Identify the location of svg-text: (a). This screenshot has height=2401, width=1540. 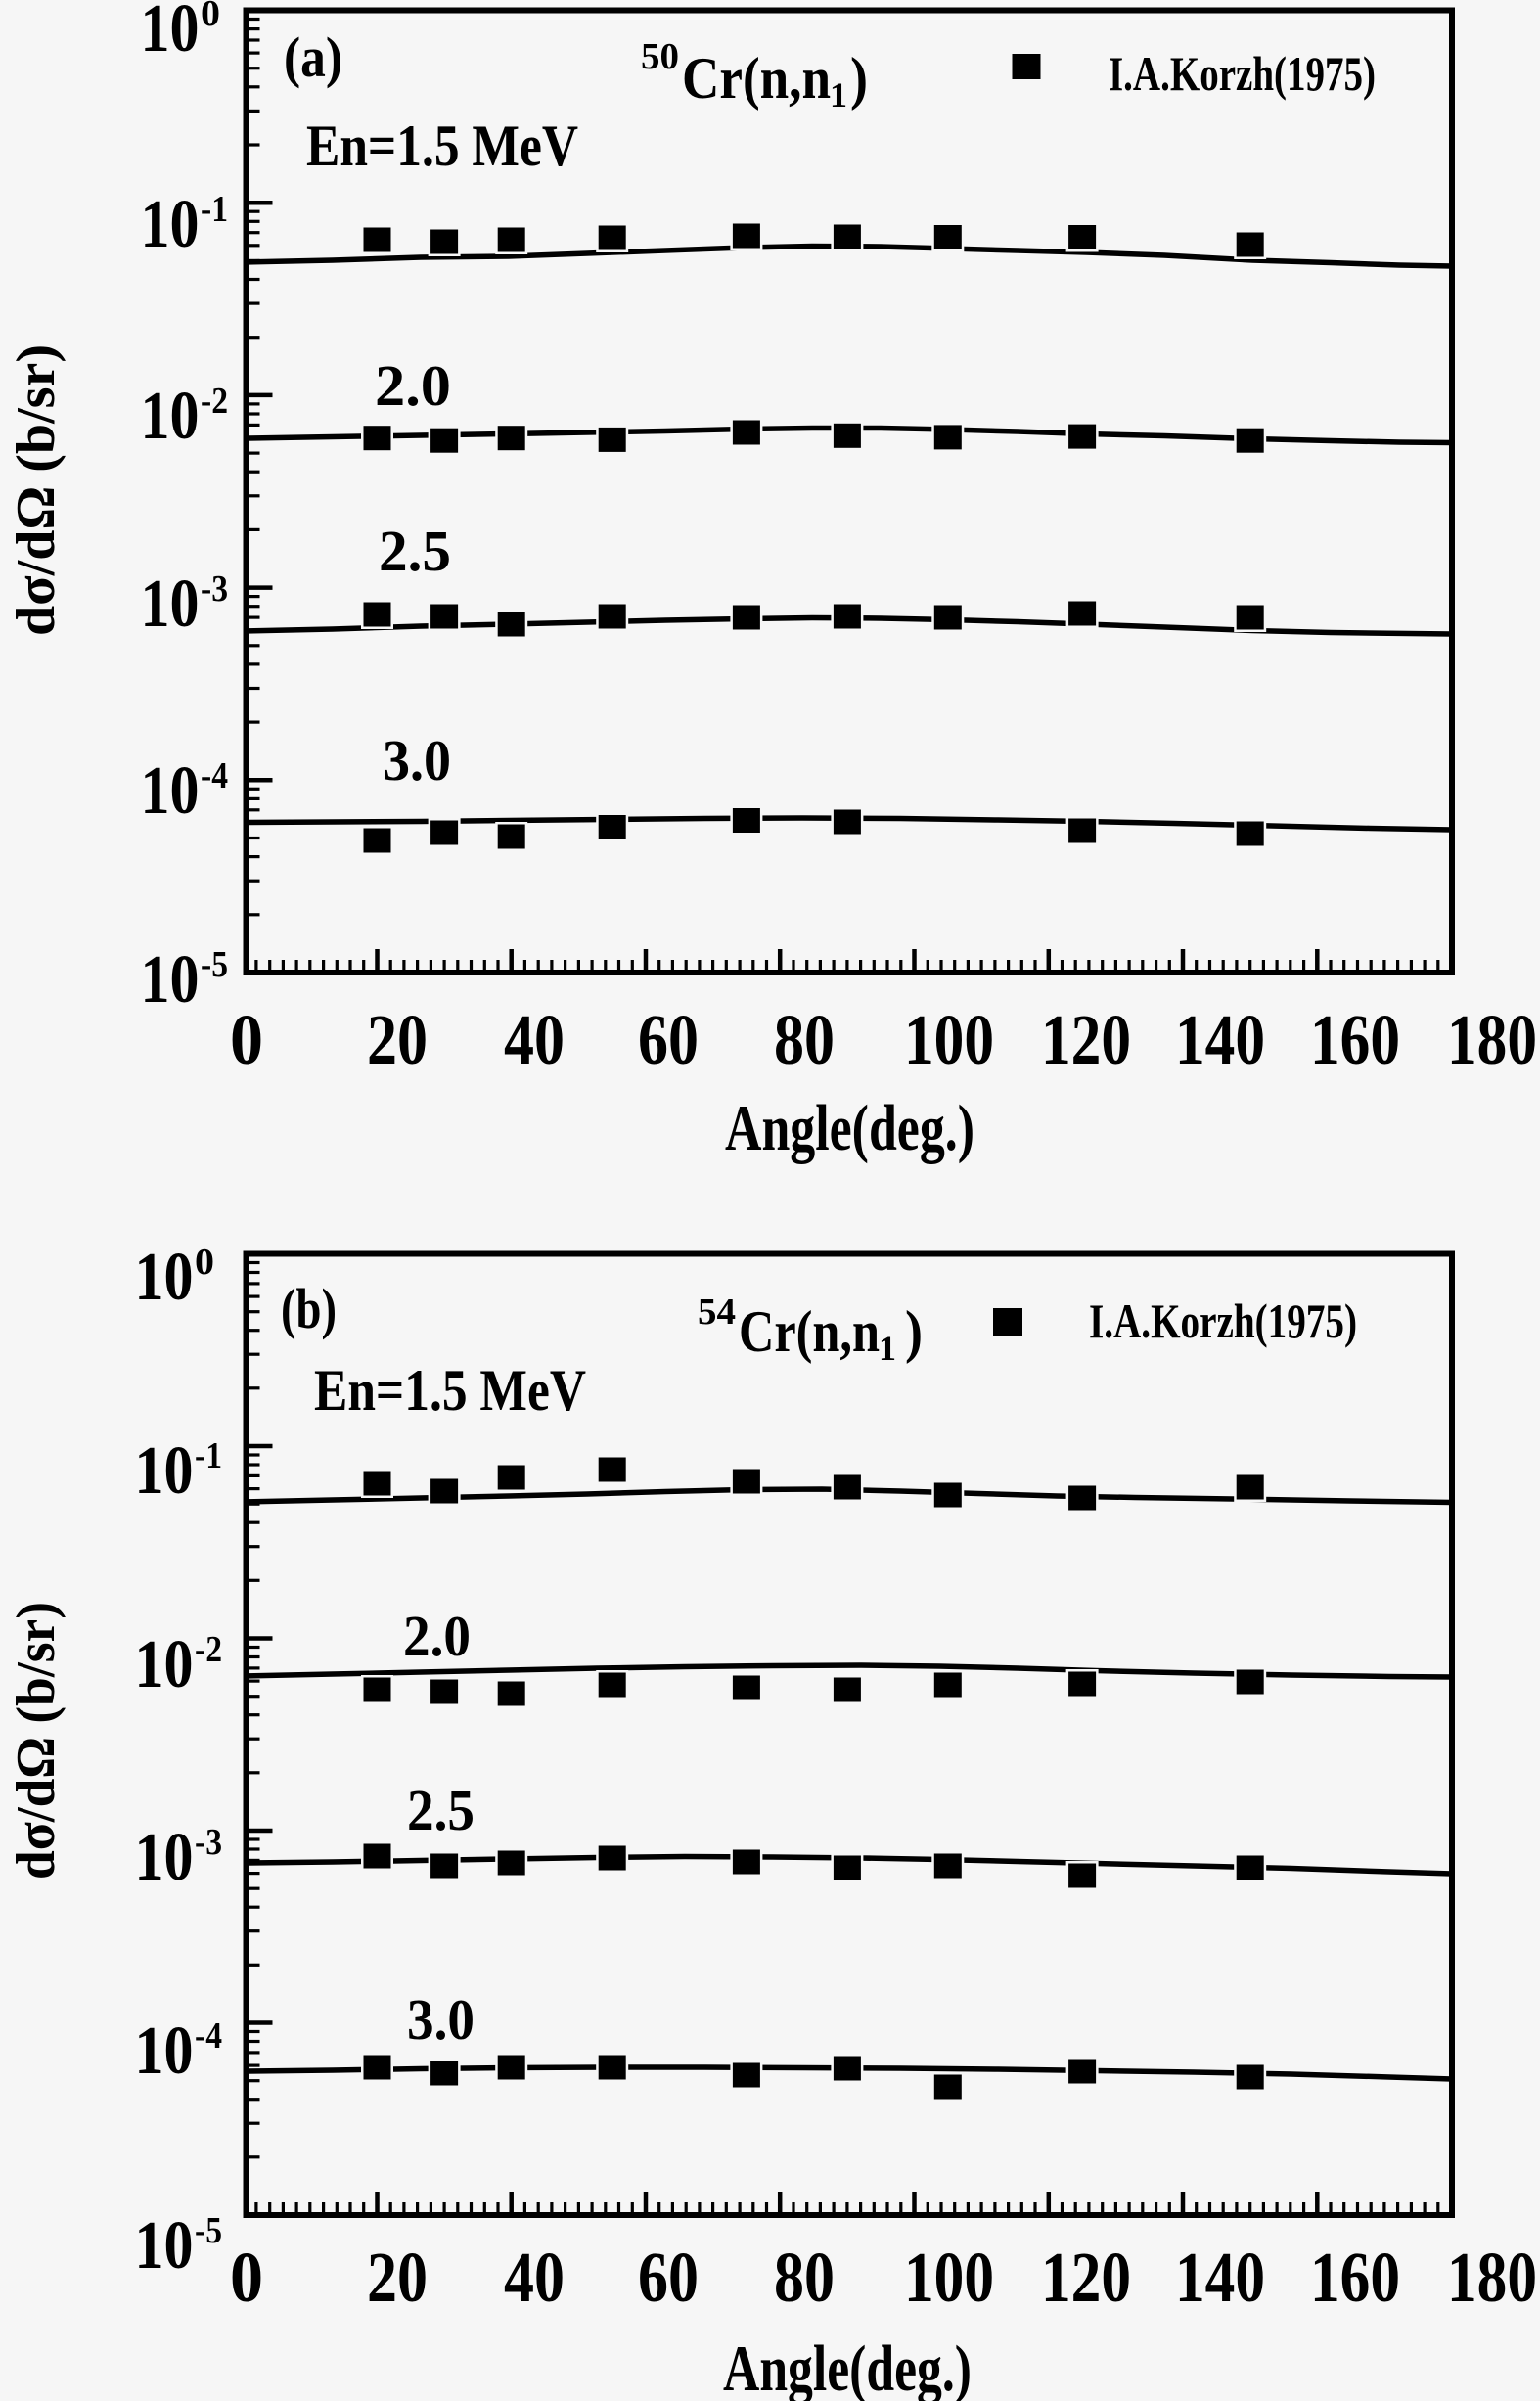
(313, 57).